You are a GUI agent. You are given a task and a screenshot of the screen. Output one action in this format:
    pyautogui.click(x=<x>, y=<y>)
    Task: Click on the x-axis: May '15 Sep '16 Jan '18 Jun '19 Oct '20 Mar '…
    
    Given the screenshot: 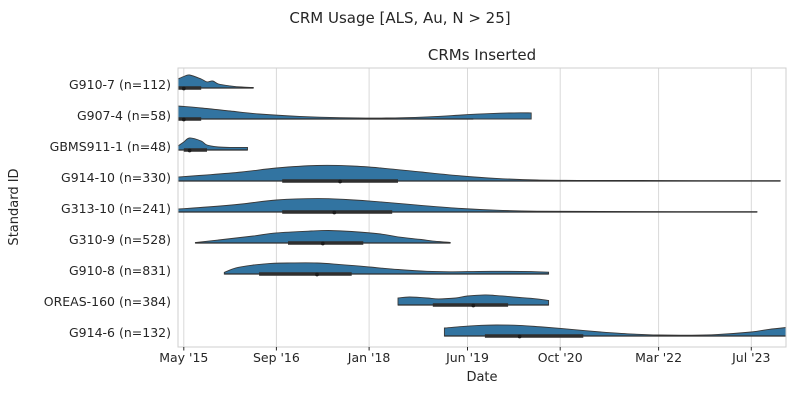 What is the action you would take?
    pyautogui.click(x=465, y=356)
    